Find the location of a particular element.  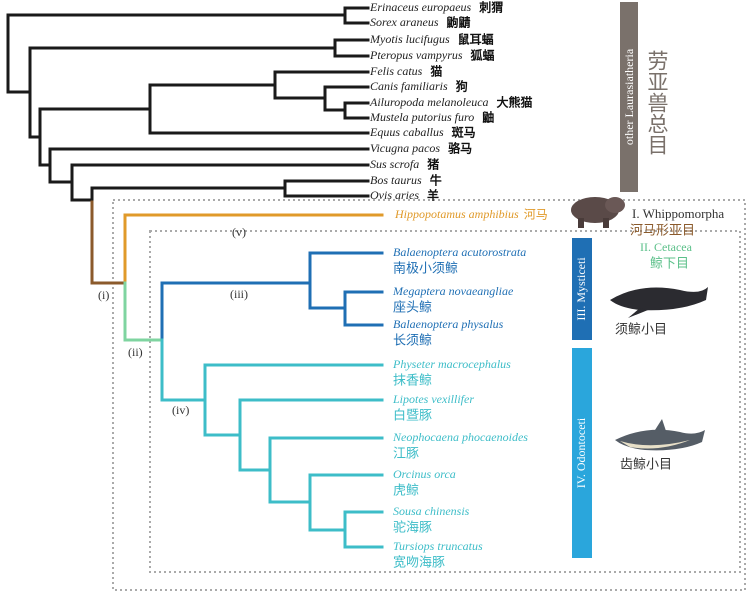

taxon-latin: Mustela putorius furo is located at coordinates (421, 117).